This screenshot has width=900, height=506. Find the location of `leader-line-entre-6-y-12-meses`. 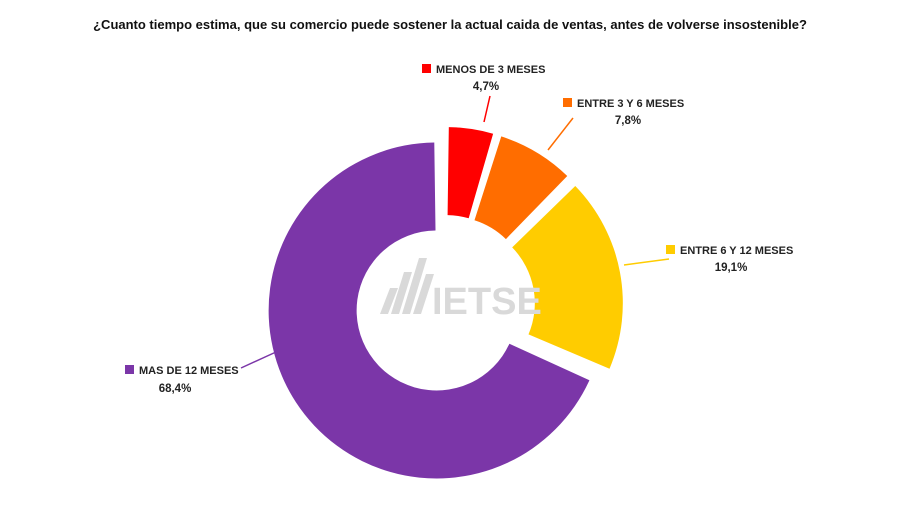

leader-line-entre-6-y-12-meses is located at coordinates (646, 262).